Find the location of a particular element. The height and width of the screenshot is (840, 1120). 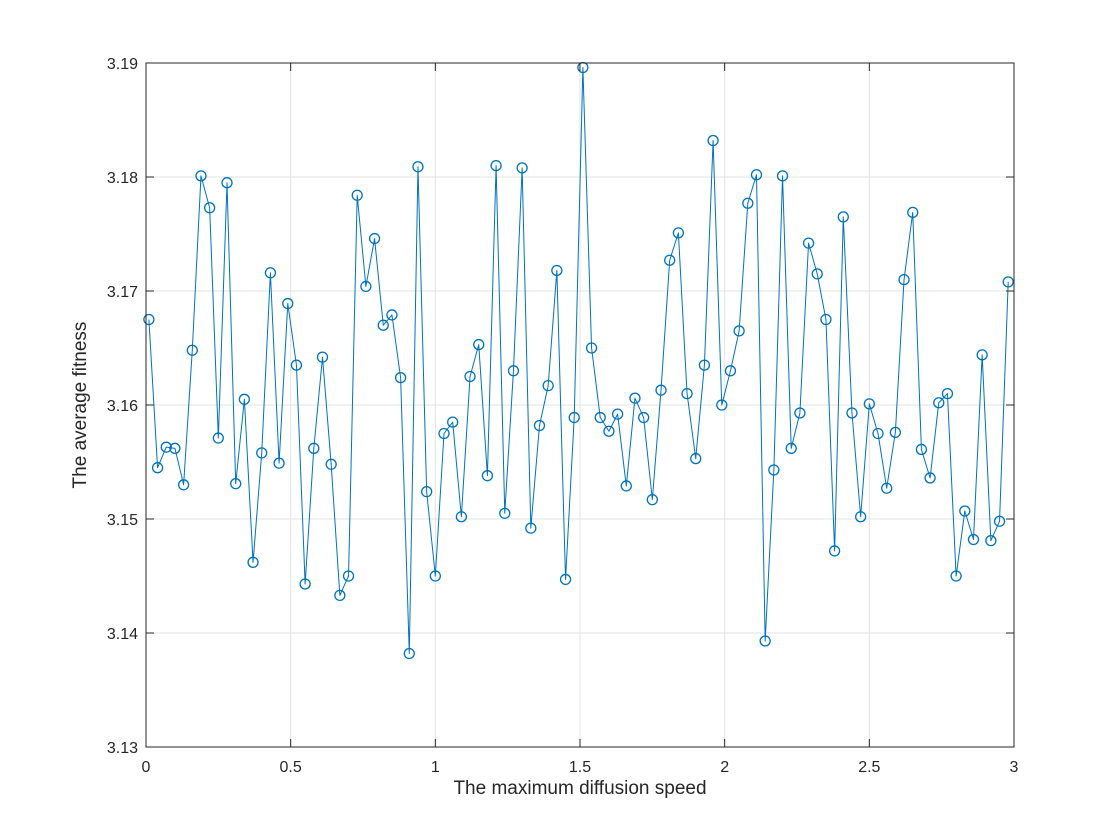

x-axis-label: The maximum diffusion speed is located at coordinates (579, 788).